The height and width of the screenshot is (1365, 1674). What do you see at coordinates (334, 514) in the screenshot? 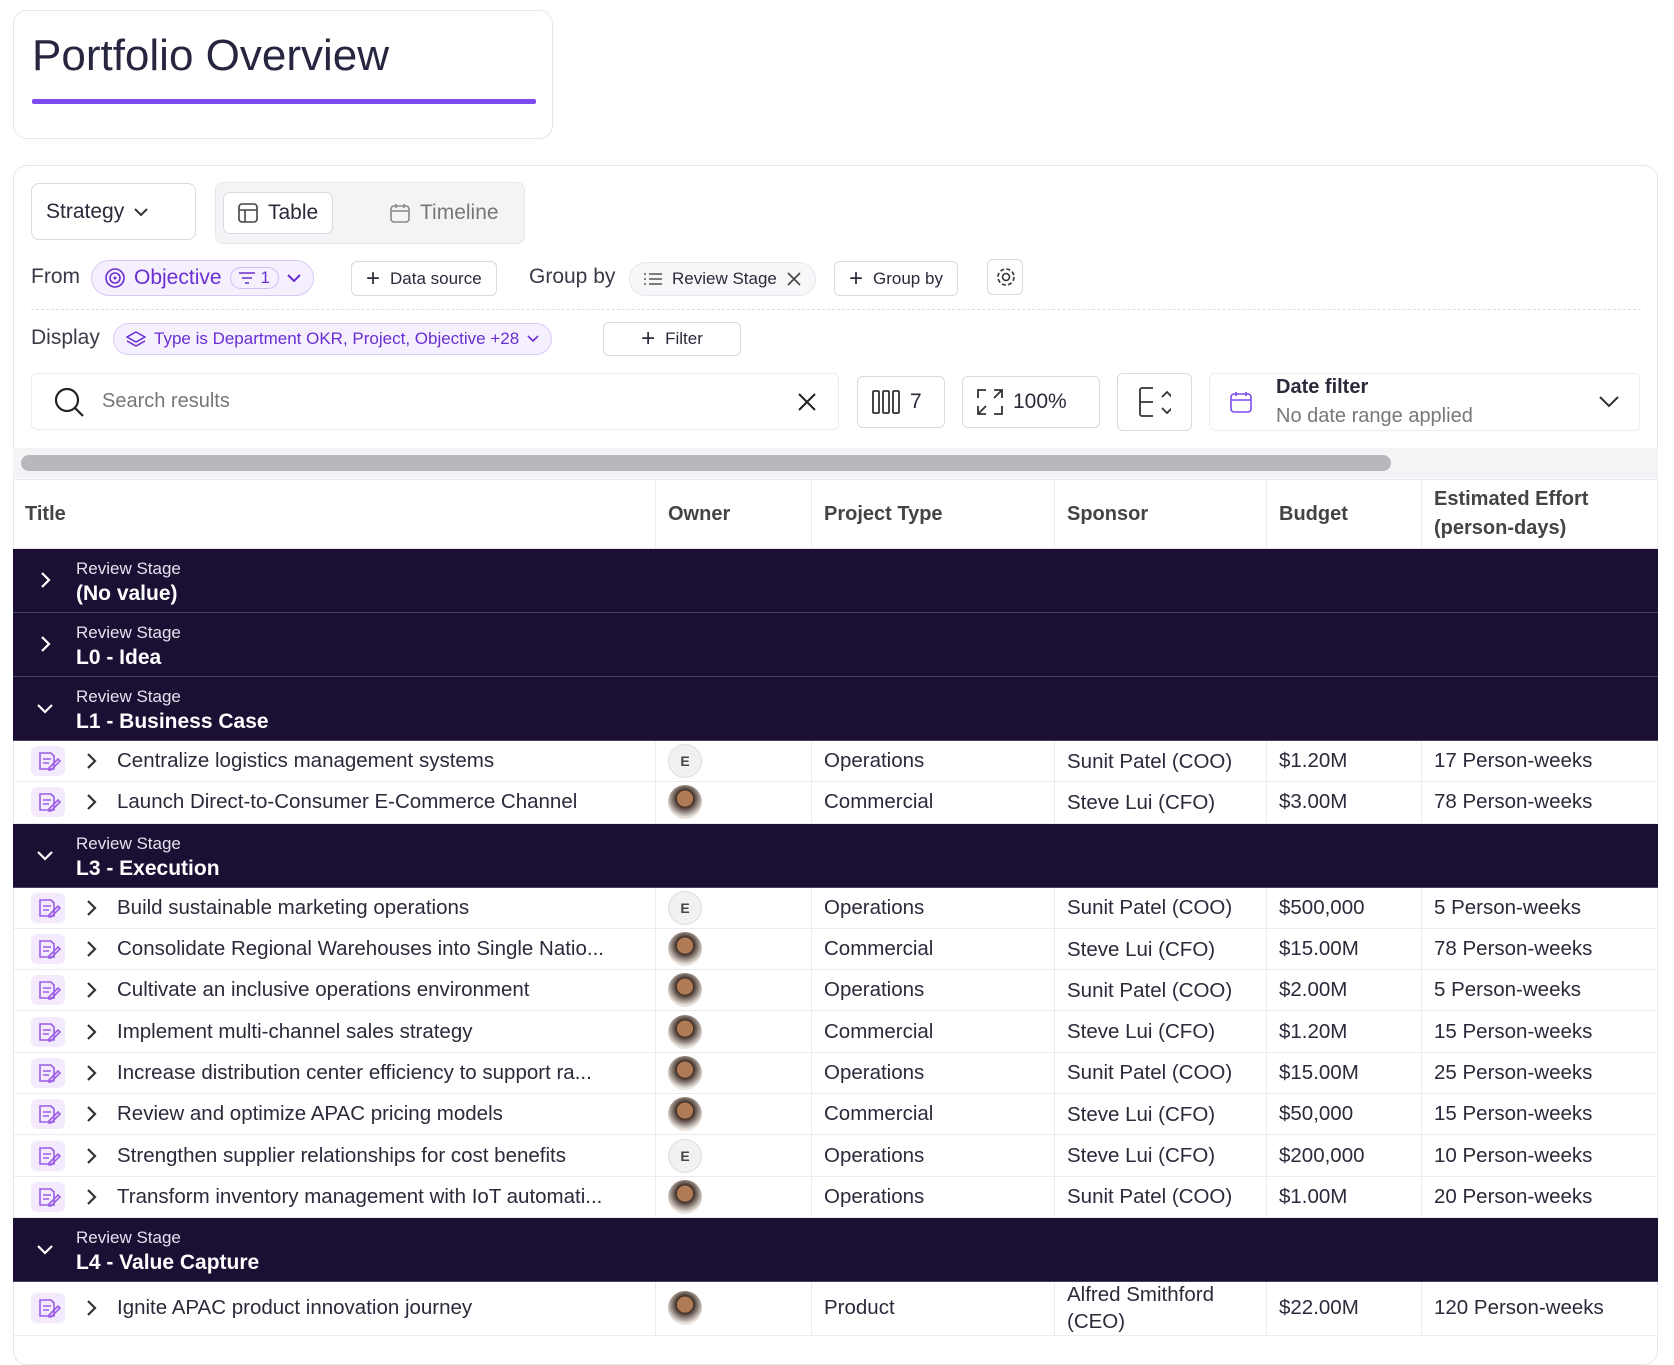
I see `column-header: Title` at bounding box center [334, 514].